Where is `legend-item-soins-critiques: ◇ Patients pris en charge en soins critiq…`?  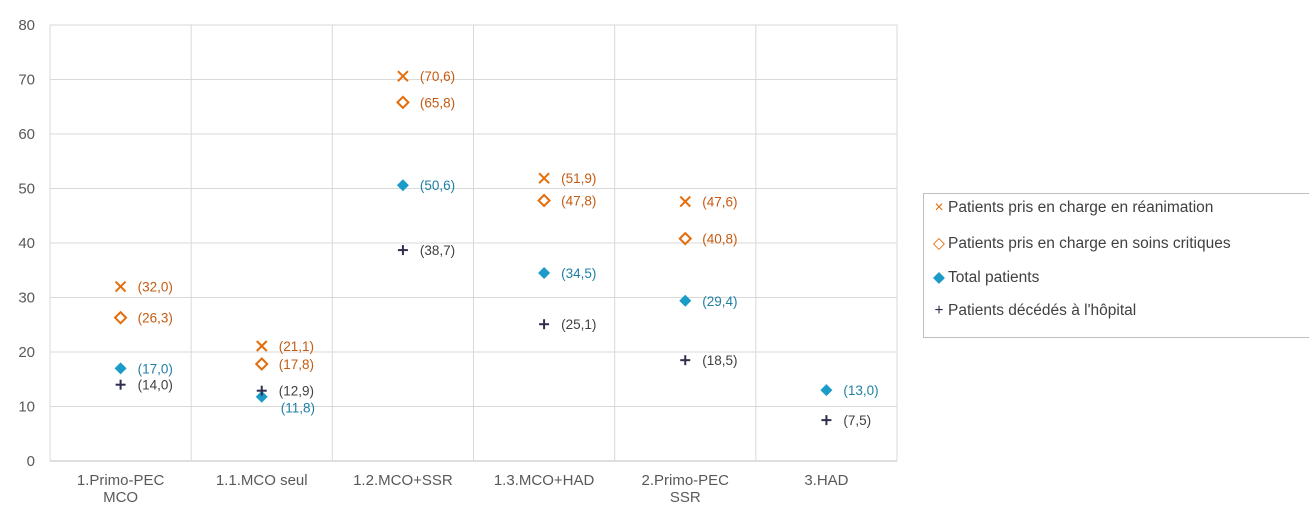
legend-item-soins-critiques: ◇ Patients pris en charge en soins critiq… is located at coordinates (1081, 243).